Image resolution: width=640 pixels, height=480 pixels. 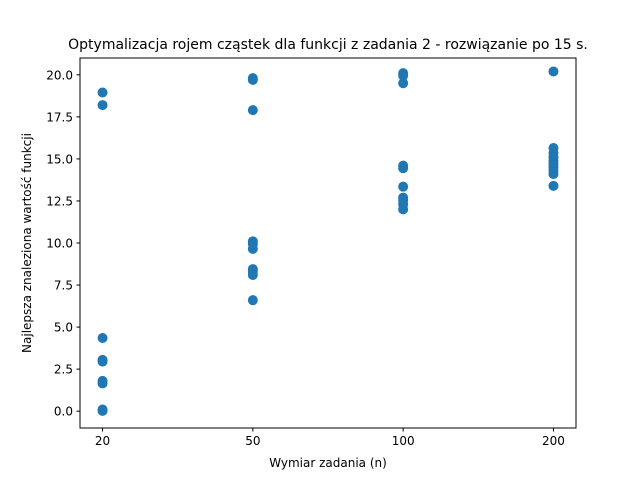 I want to click on y-axis: 0.0 2.5 5.0 7.5 10.0 12.5 15.0 17.5 20.0, so click(x=63, y=243).